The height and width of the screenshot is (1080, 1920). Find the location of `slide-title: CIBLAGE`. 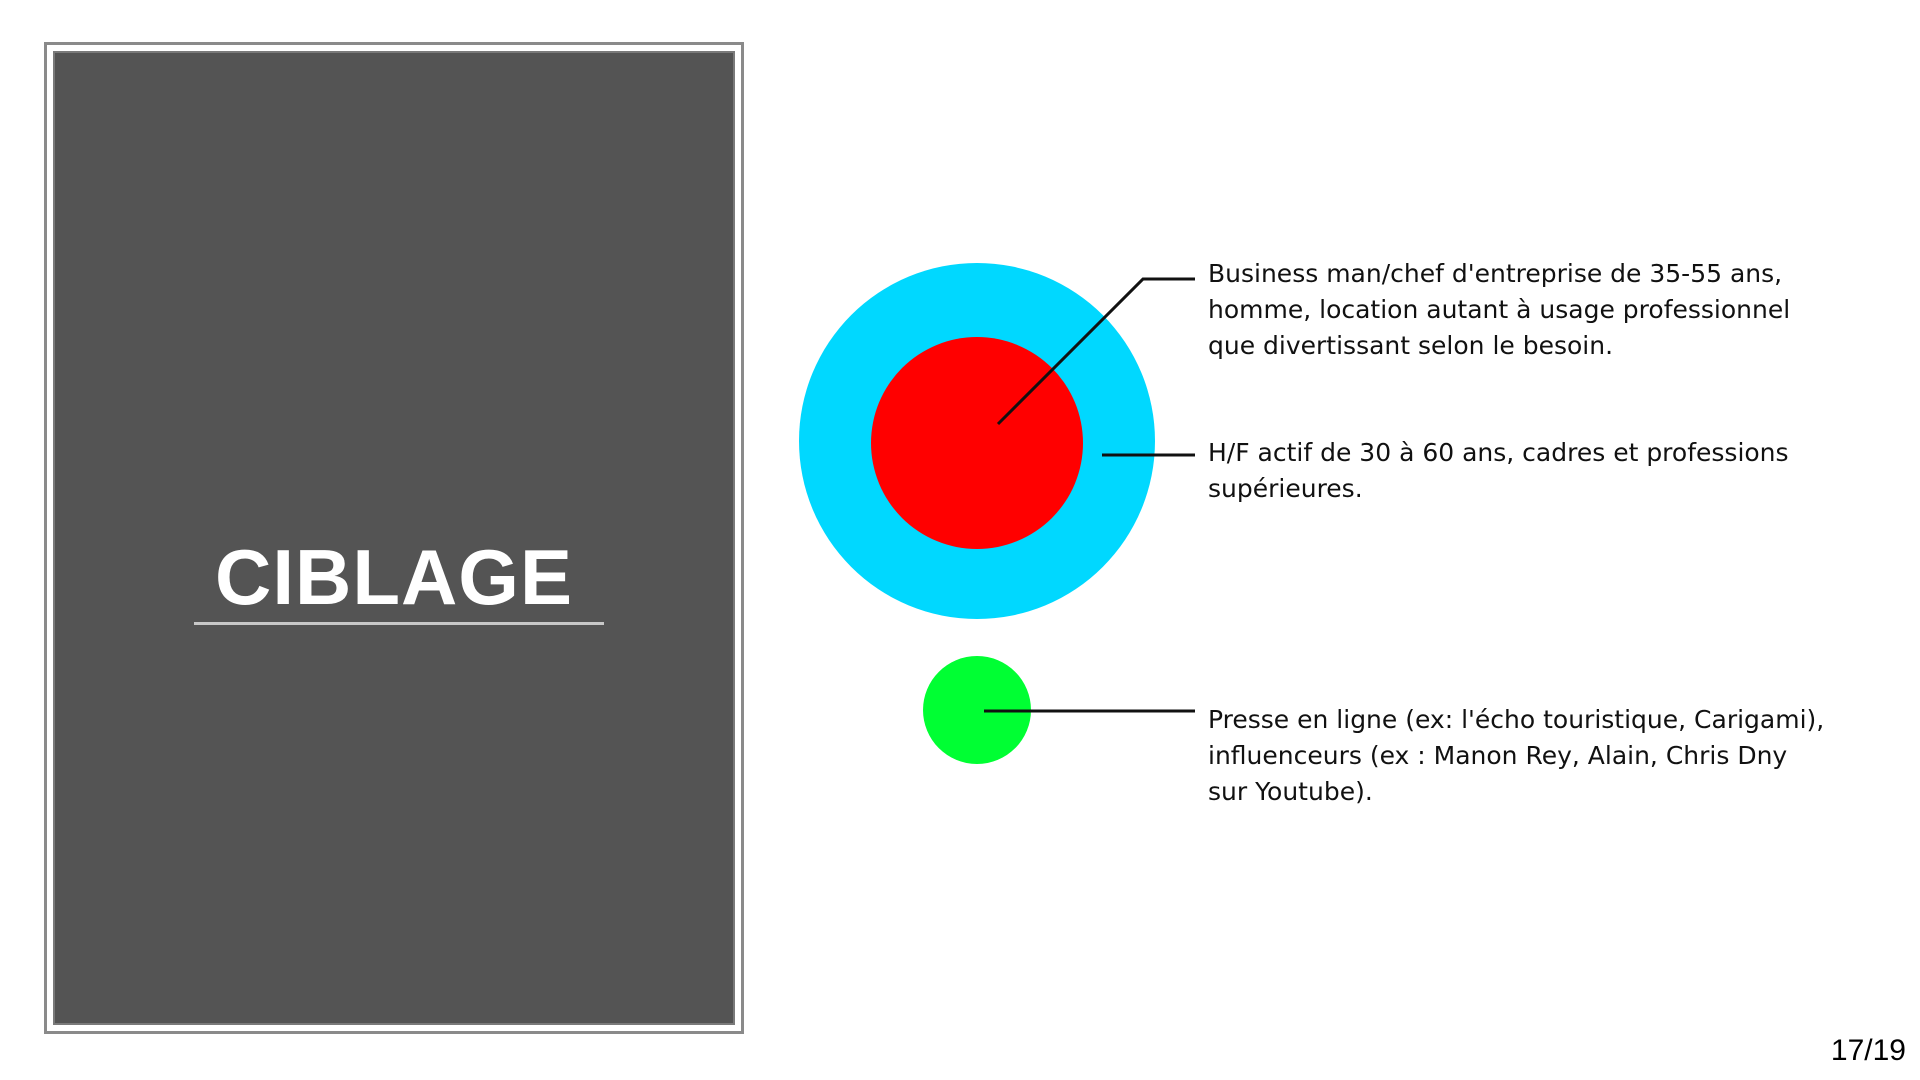

slide-title: CIBLAGE is located at coordinates (394, 577).